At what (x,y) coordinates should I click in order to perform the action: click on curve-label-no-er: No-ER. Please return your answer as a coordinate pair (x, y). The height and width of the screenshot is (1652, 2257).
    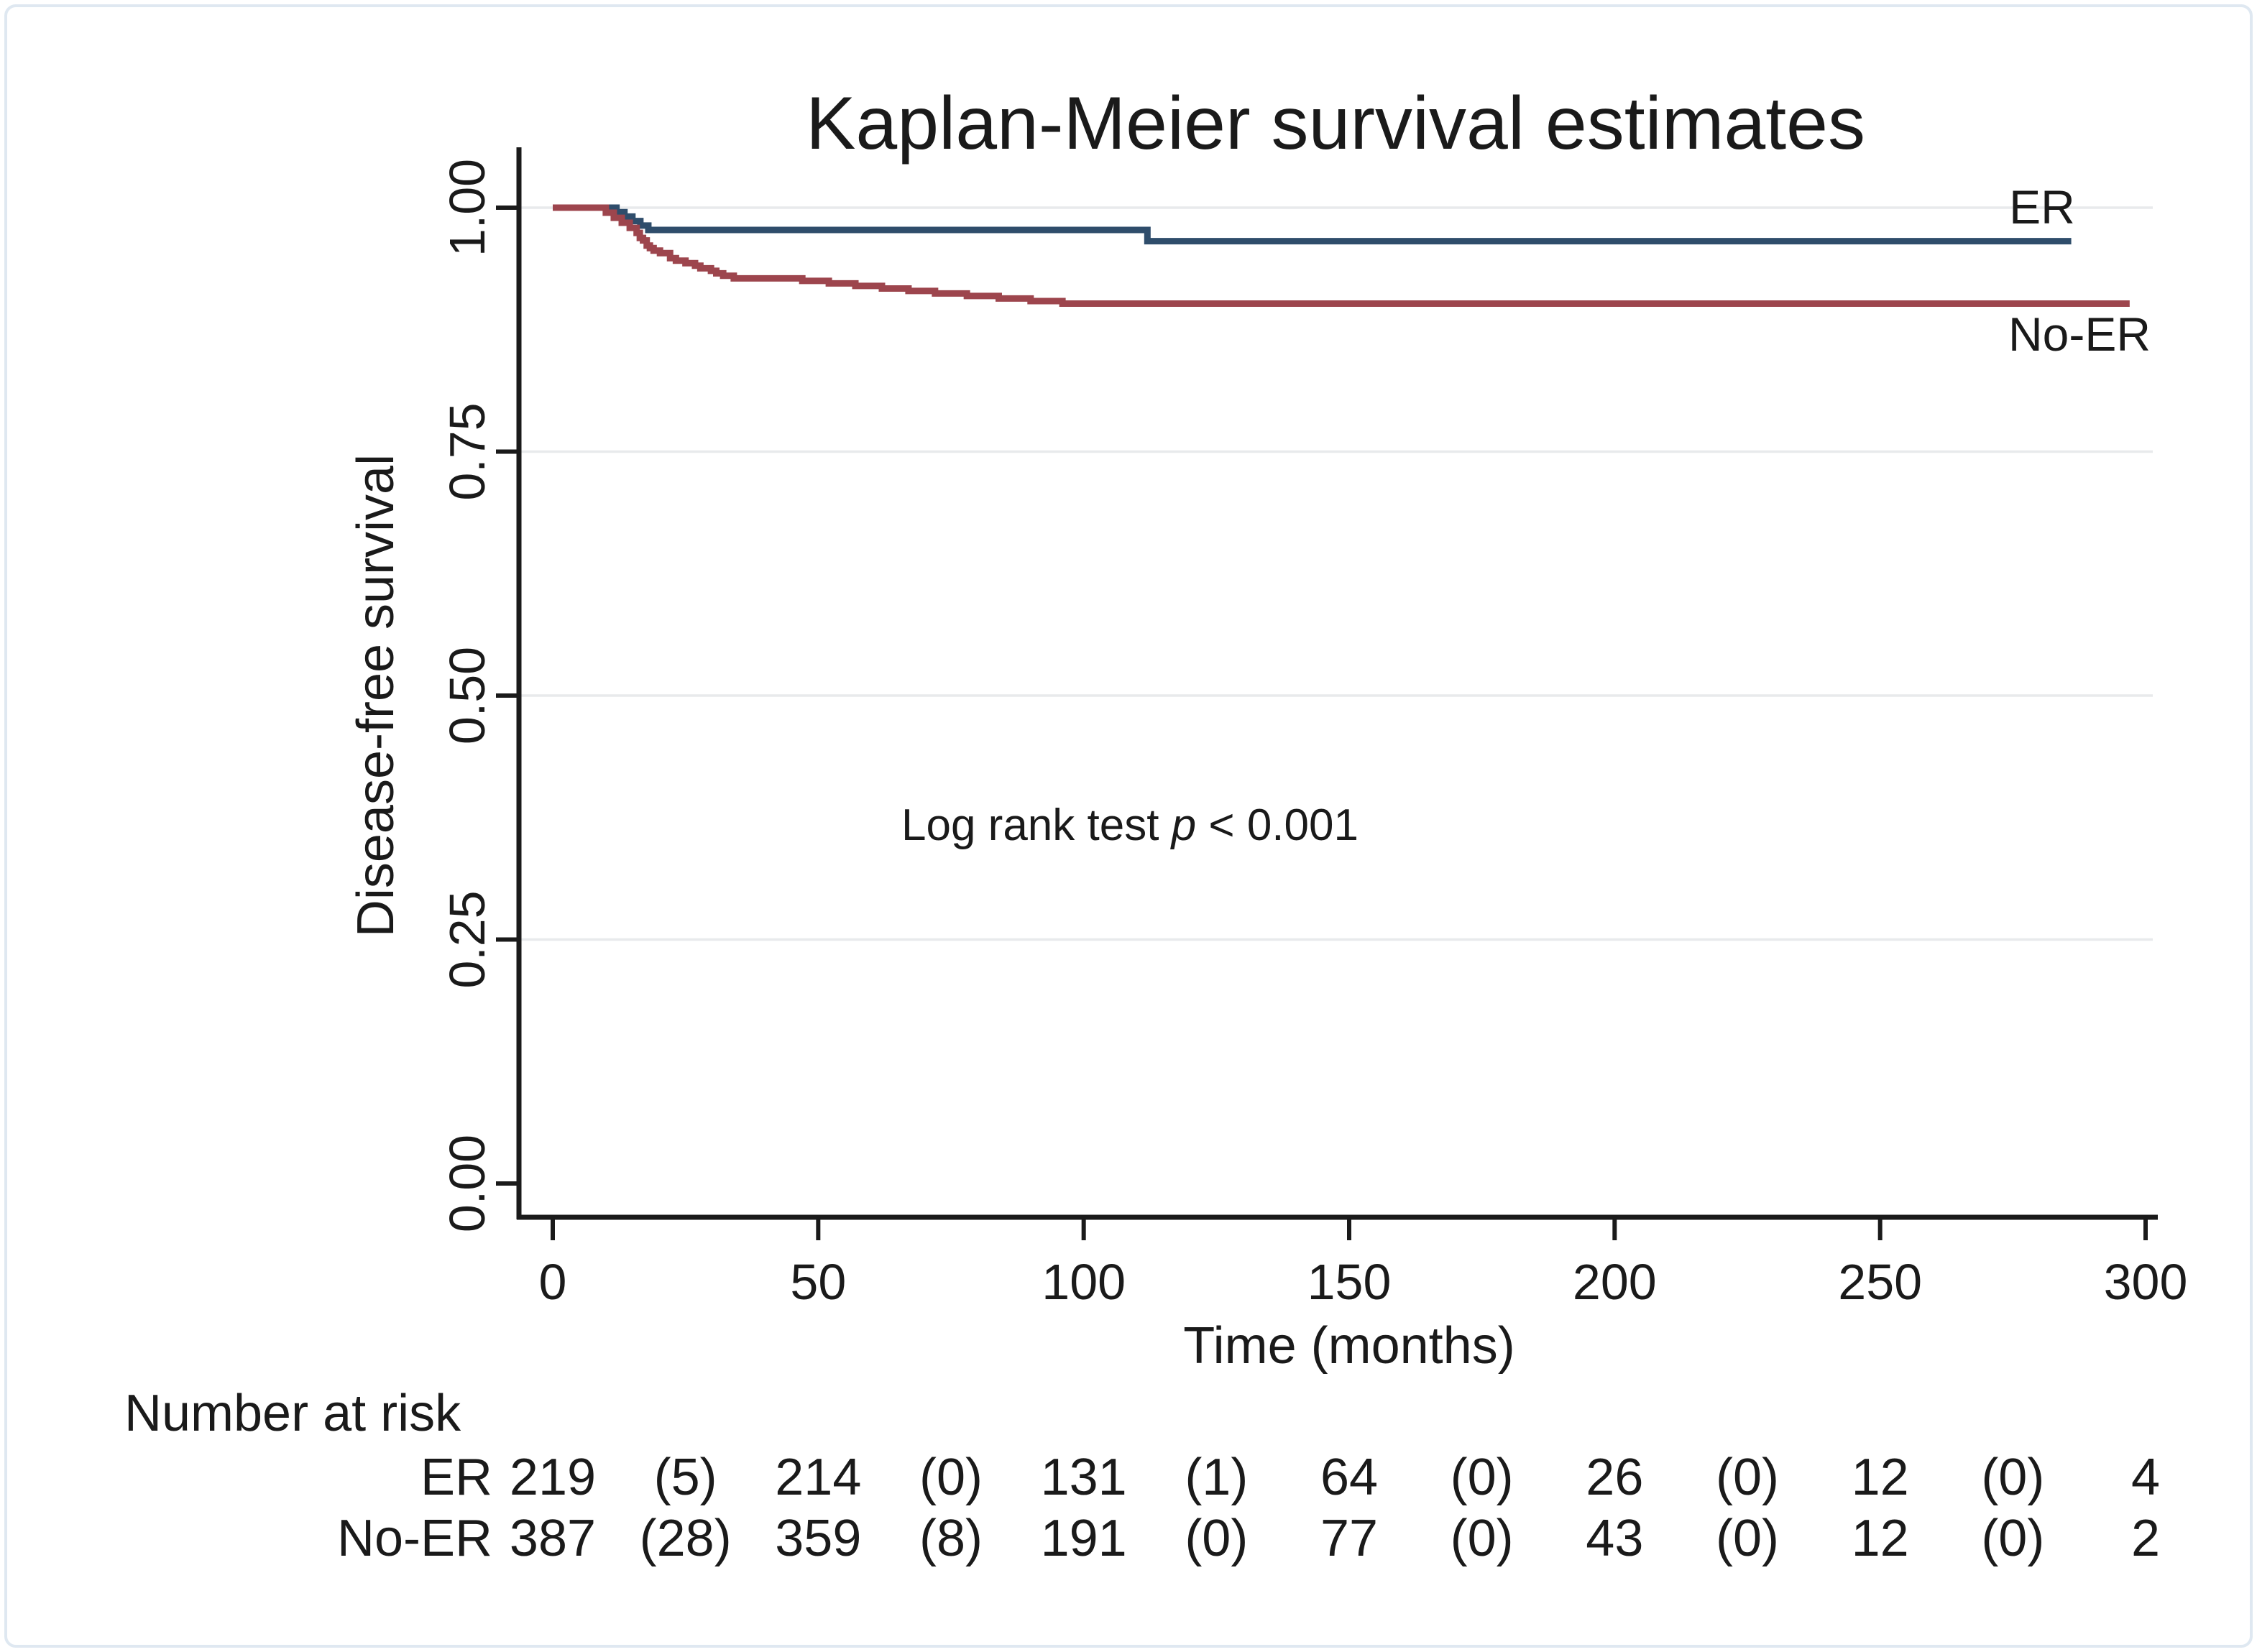
    Looking at the image, I should click on (2079, 334).